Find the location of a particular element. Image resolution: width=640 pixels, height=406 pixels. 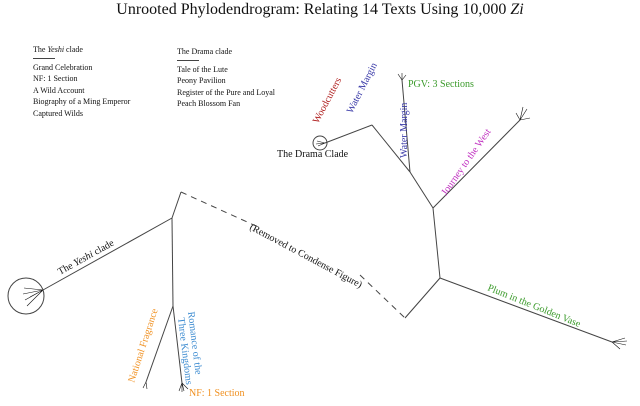

branch-national-fragrance is located at coordinates (159, 344).